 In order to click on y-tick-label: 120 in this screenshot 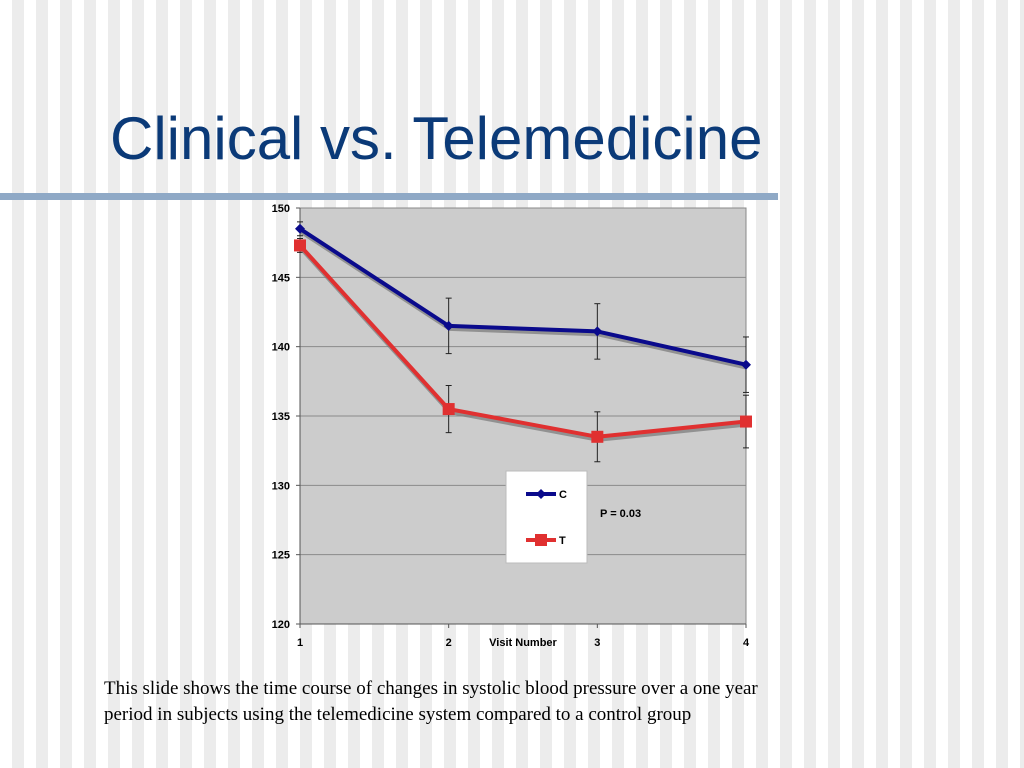, I will do `click(281, 625)`.